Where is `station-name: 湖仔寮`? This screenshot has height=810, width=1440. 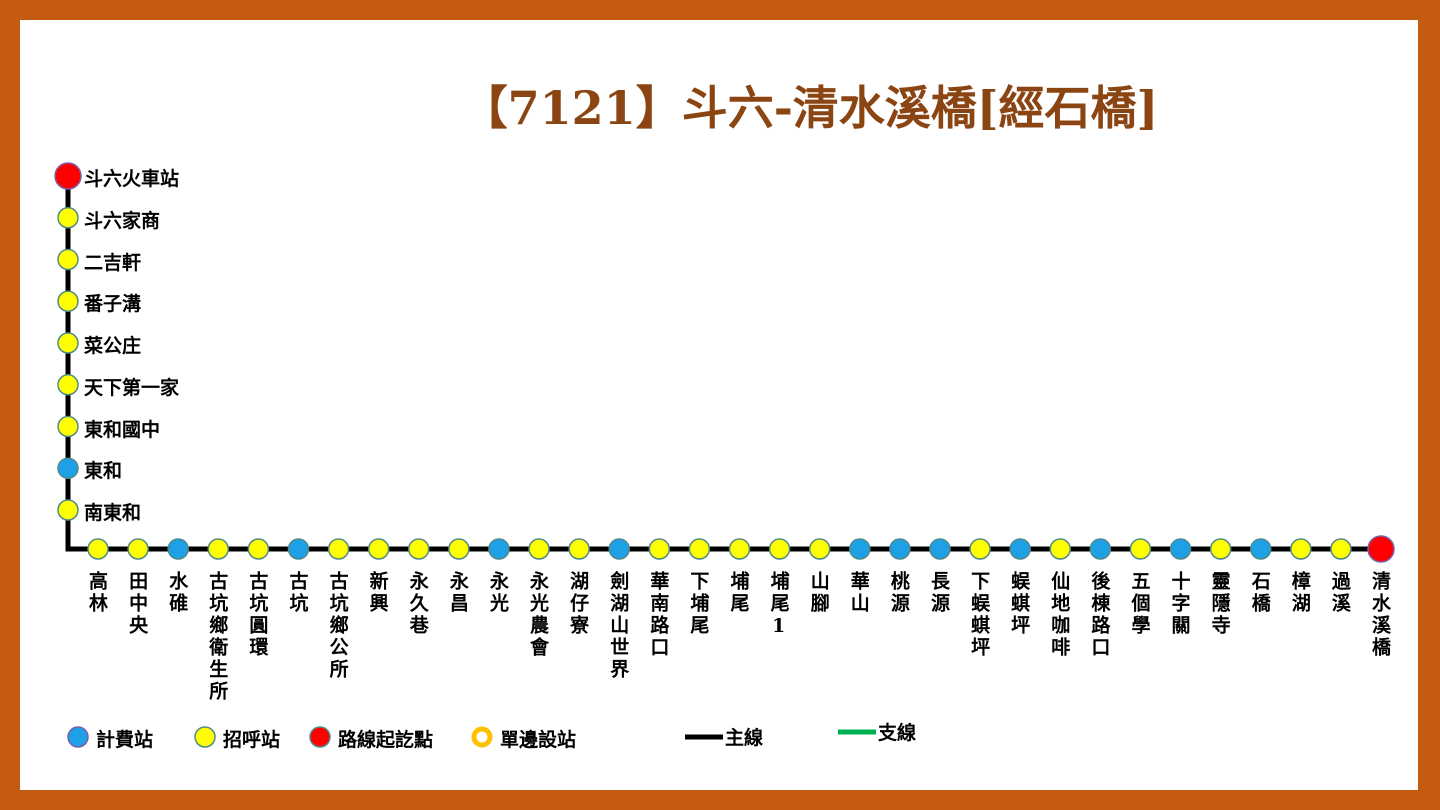 station-name: 湖仔寮 is located at coordinates (578, 604).